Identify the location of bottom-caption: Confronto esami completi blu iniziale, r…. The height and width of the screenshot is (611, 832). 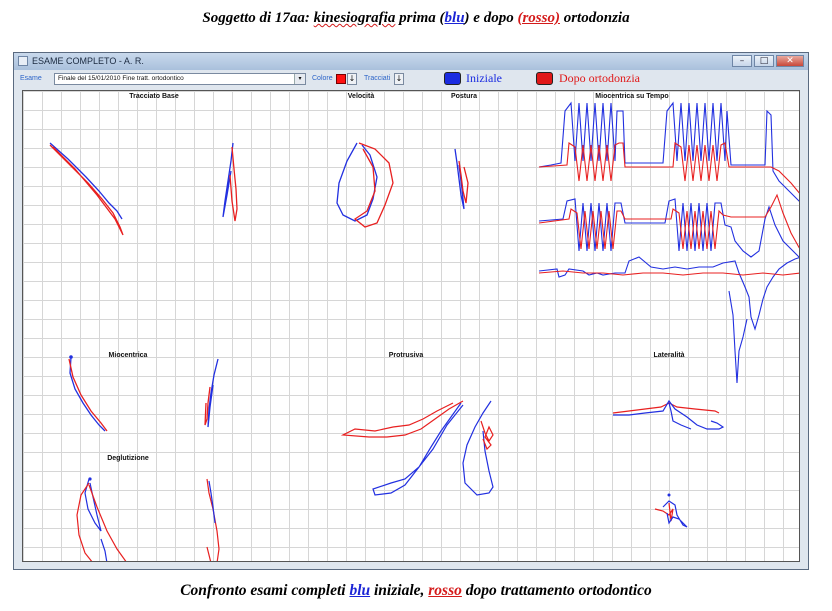
(416, 591).